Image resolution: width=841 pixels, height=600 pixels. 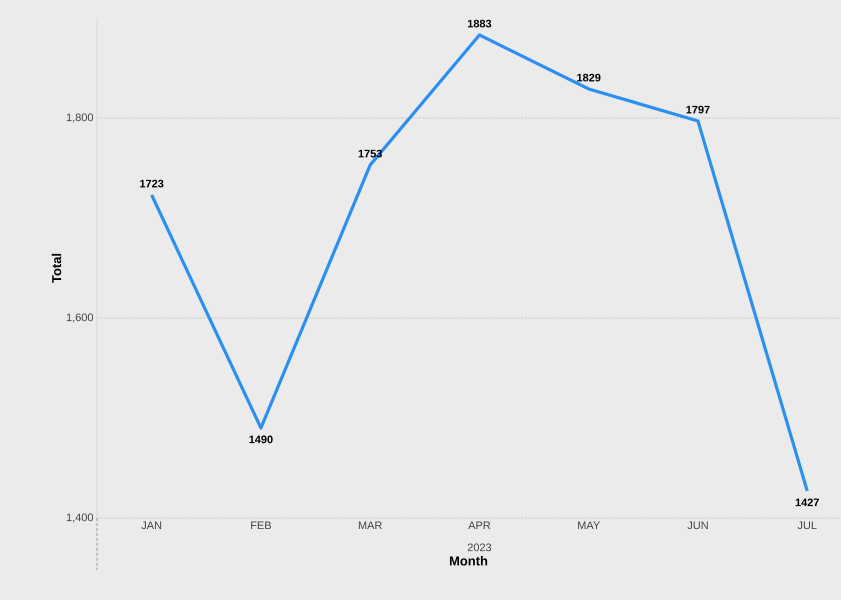 I want to click on x-tick-label: MAR, so click(x=370, y=526).